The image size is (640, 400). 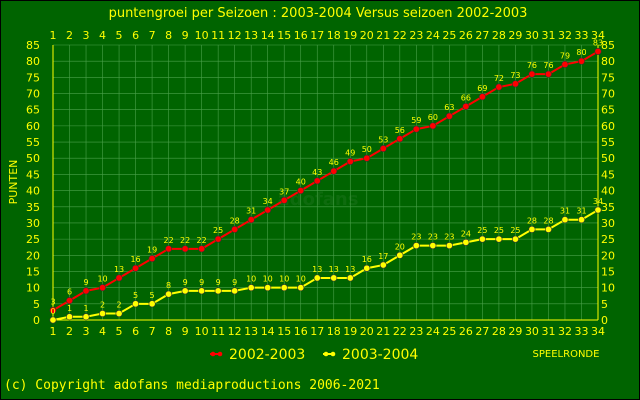 I want to click on x-tick-label-top: 29, so click(x=515, y=35).